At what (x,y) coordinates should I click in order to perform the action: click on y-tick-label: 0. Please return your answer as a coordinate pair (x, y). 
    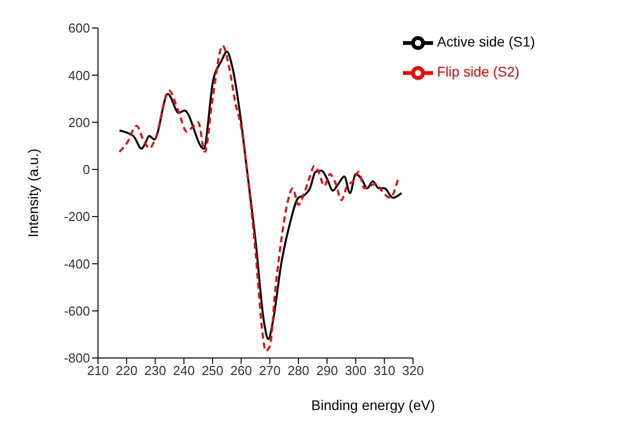
    Looking at the image, I should click on (86, 170).